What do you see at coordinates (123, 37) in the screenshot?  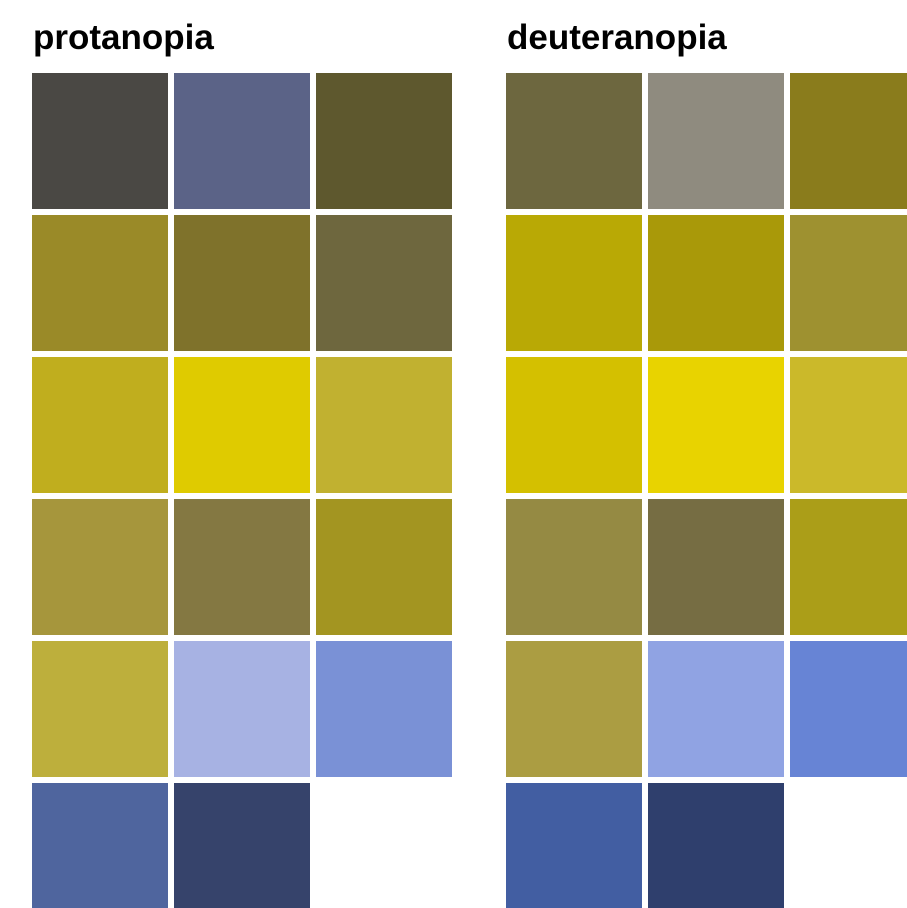 I see `panel-title: protanopia` at bounding box center [123, 37].